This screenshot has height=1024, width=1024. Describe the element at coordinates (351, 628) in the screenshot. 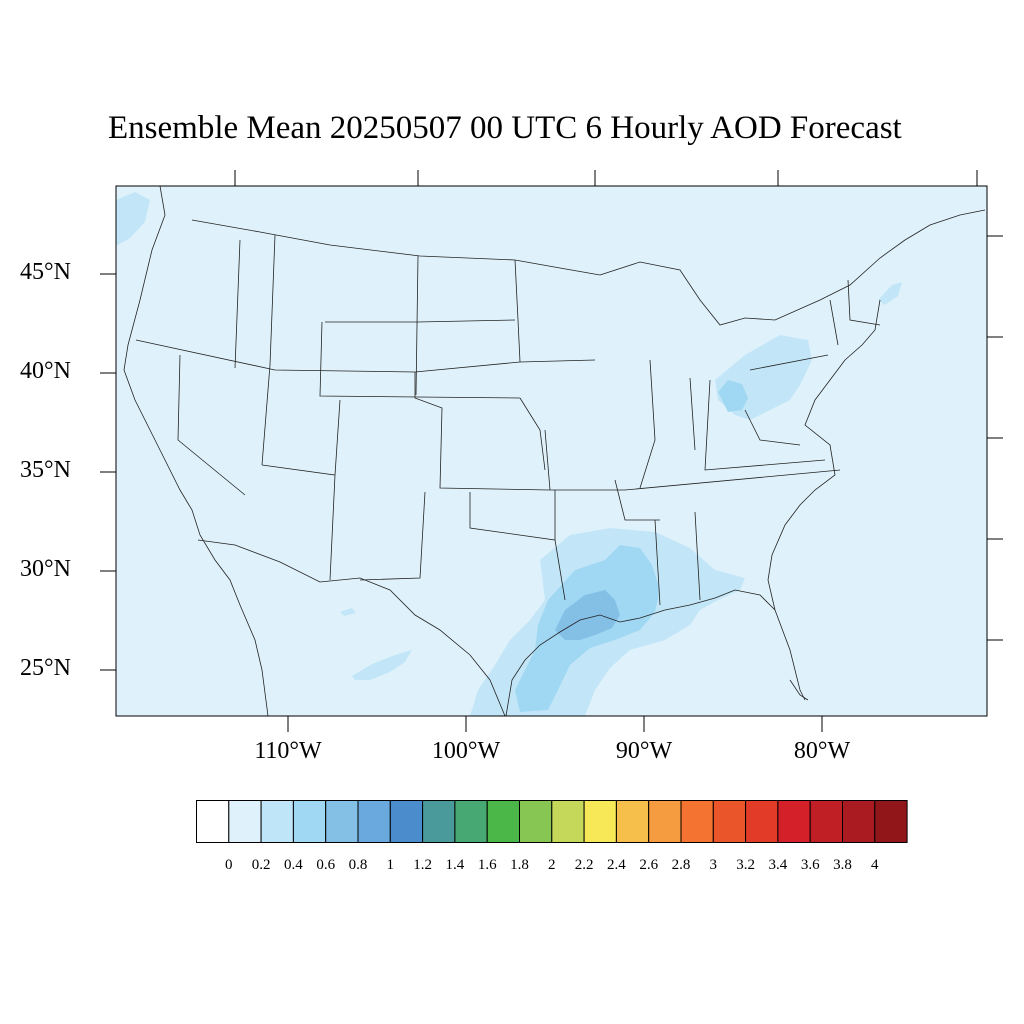

I see `border-mexico` at that location.